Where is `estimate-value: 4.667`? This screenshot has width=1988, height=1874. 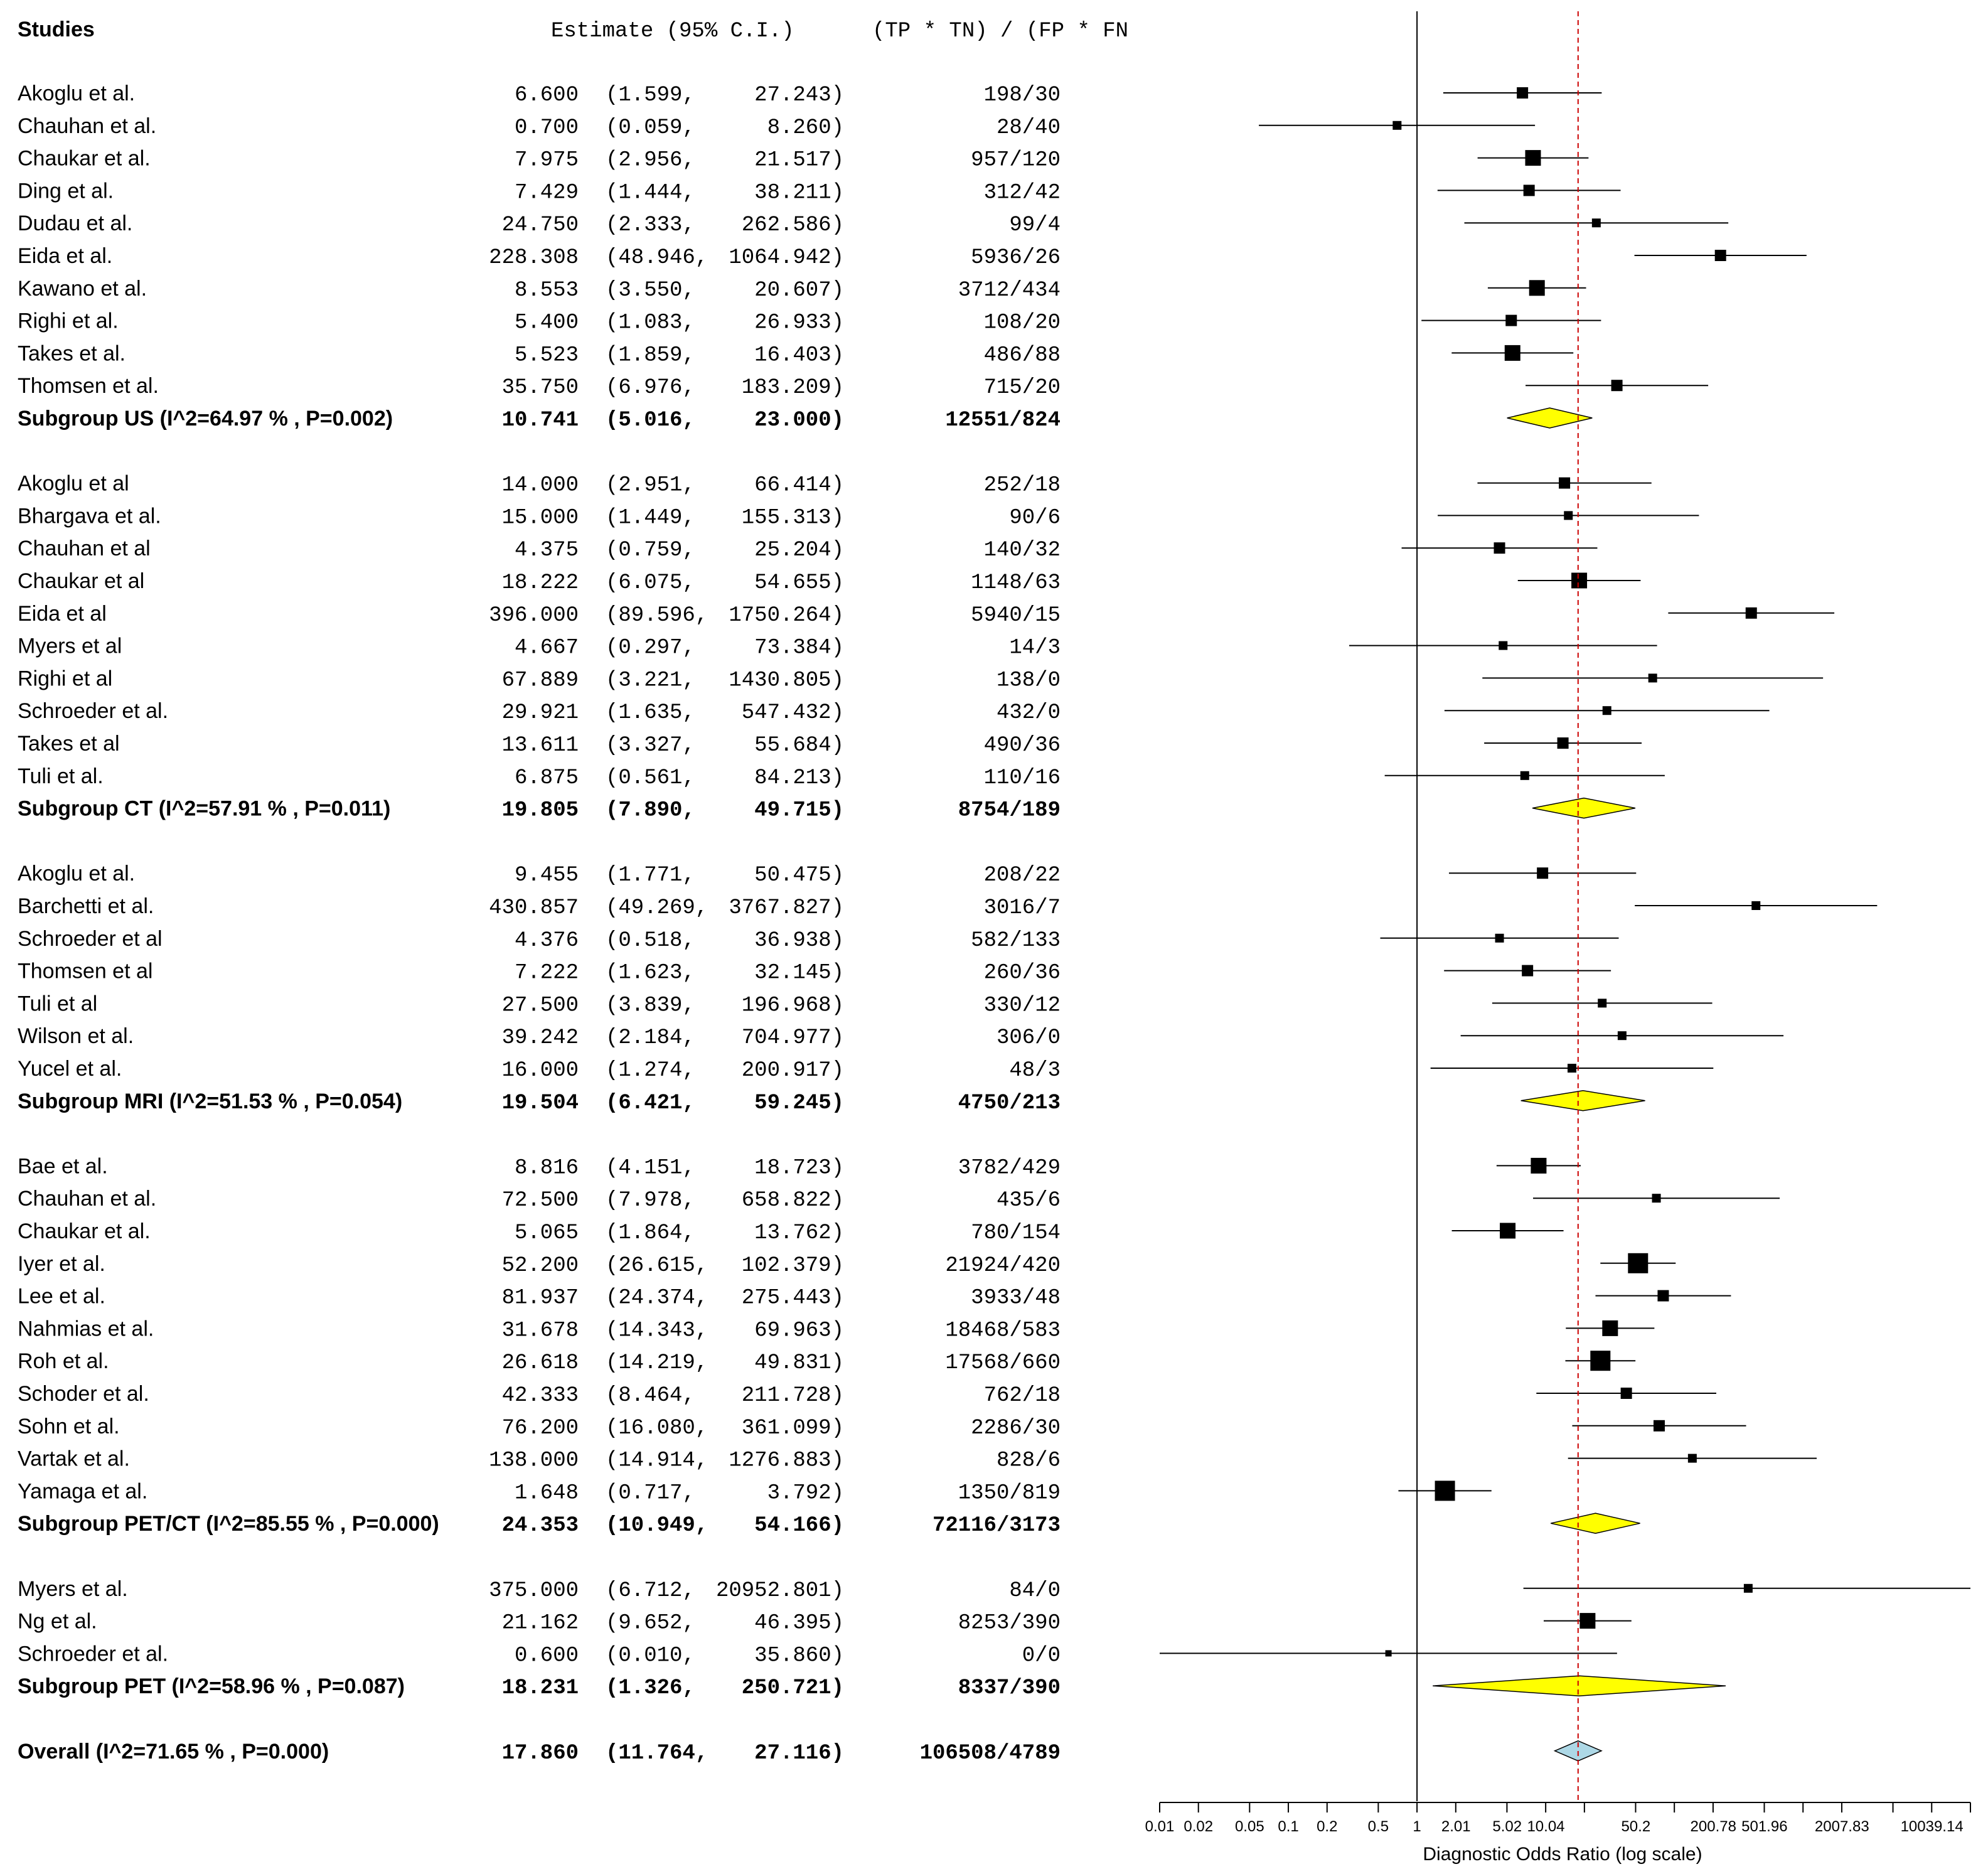 estimate-value: 4.667 is located at coordinates (547, 648).